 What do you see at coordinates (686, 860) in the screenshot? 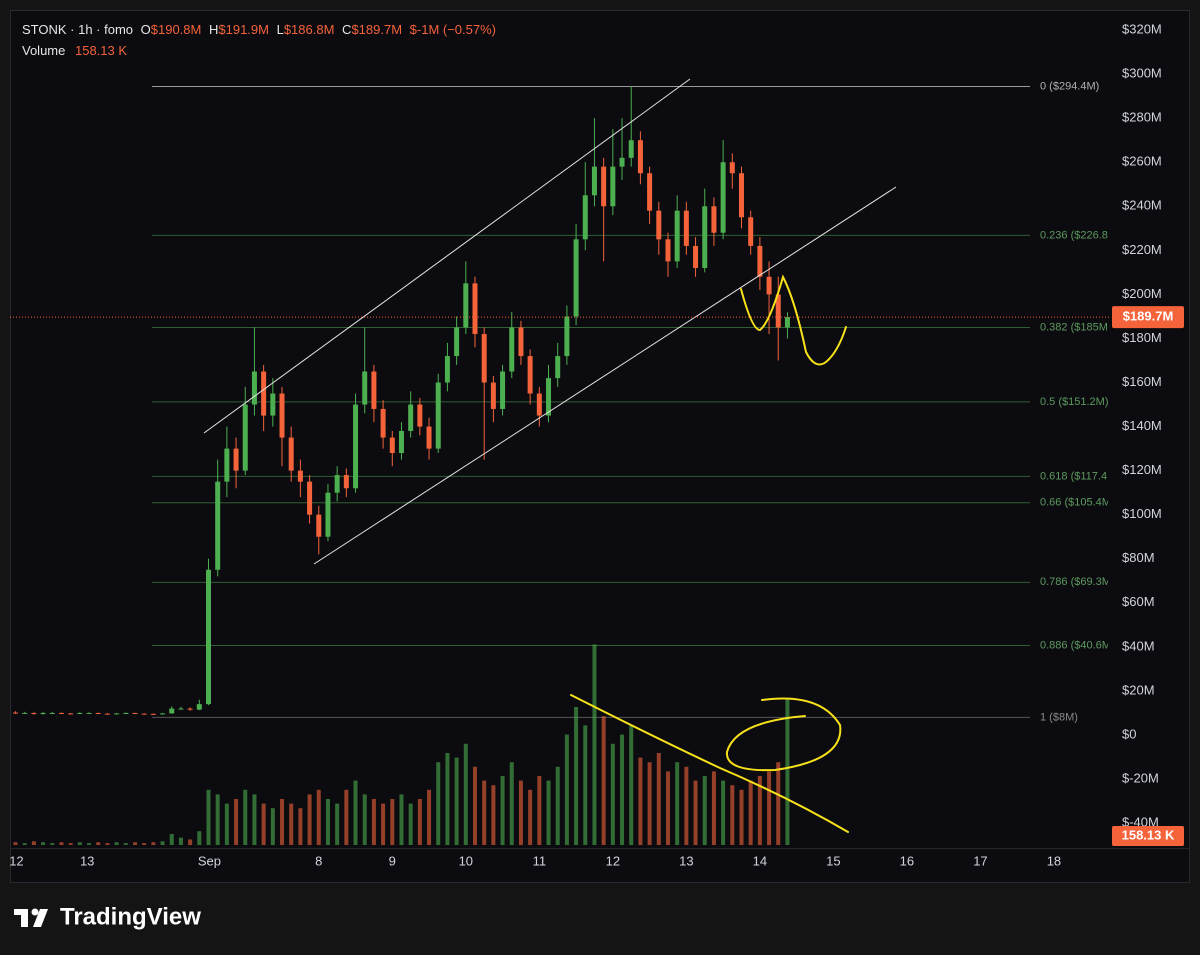
I see `x-tick-label: 13` at bounding box center [686, 860].